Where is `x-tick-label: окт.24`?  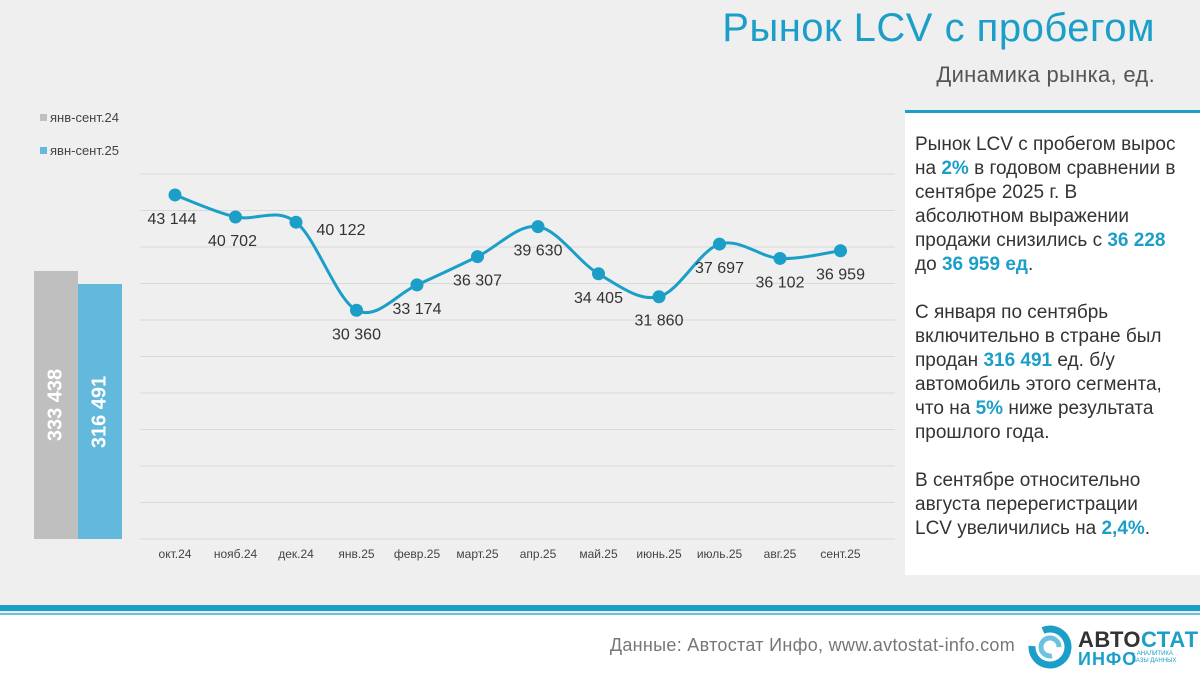
x-tick-label: окт.24 is located at coordinates (175, 554).